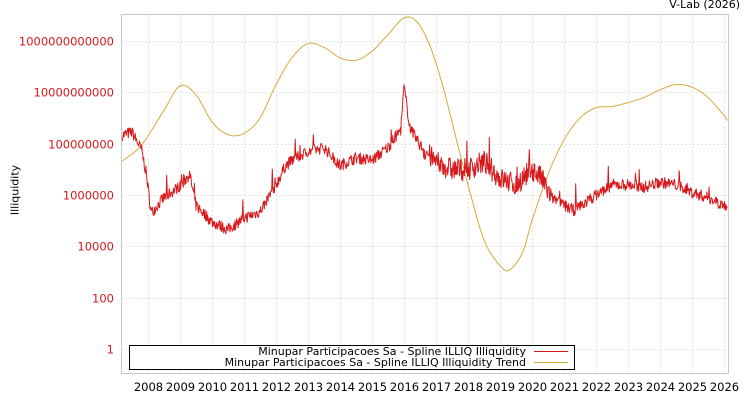 This screenshot has width=750, height=400. Describe the element at coordinates (468, 387) in the screenshot. I see `x-tick-label: 2018` at that location.